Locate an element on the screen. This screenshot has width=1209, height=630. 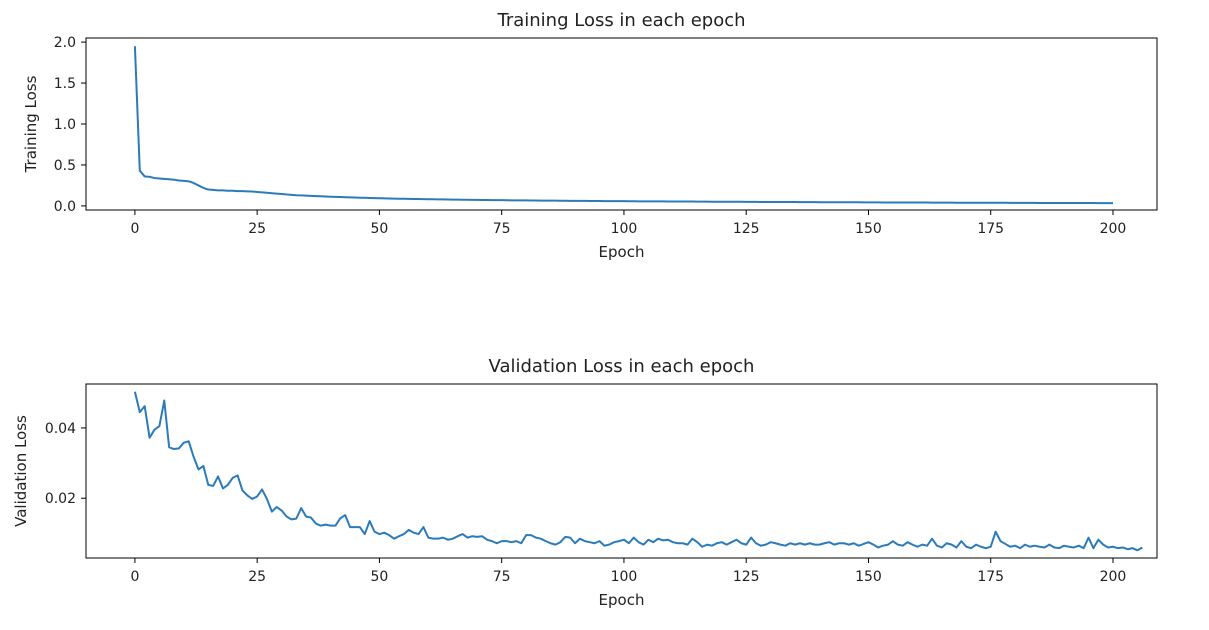
y-axis-label: Training Loss is located at coordinates (31, 124).